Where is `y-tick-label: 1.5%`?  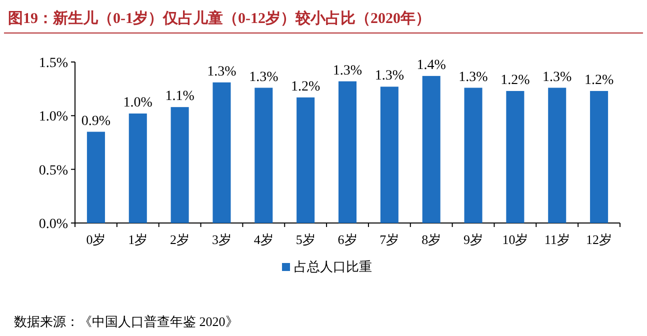
y-tick-label: 1.5% is located at coordinates (53, 63).